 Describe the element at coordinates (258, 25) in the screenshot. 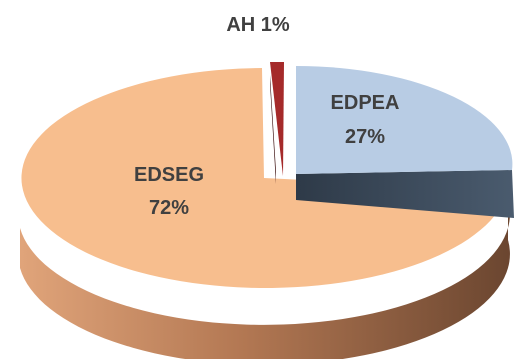

I see `label-ah: AH 1%` at that location.